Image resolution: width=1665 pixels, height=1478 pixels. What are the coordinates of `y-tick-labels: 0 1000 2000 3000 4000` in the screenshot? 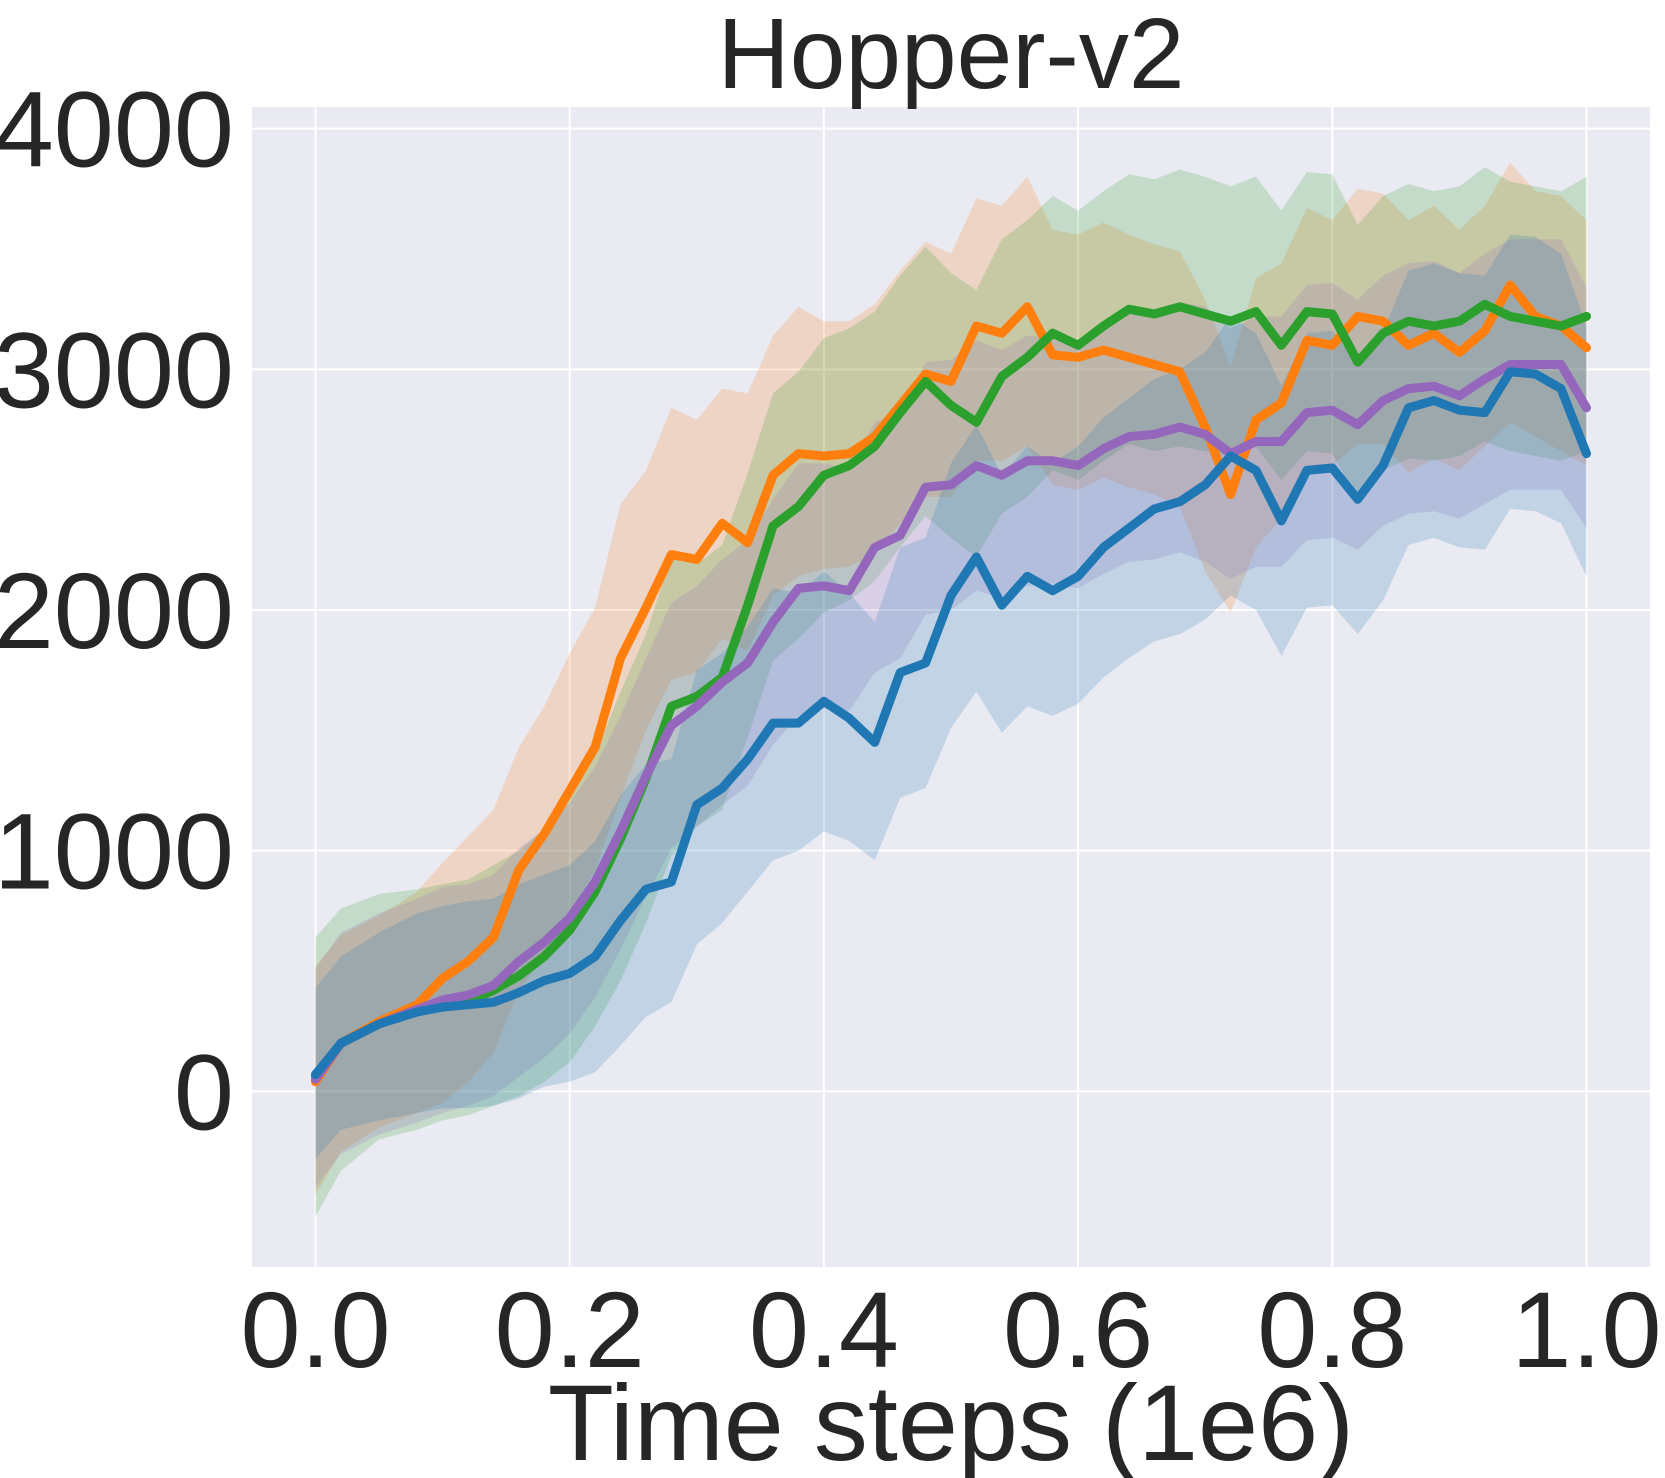 It's located at (117, 611).